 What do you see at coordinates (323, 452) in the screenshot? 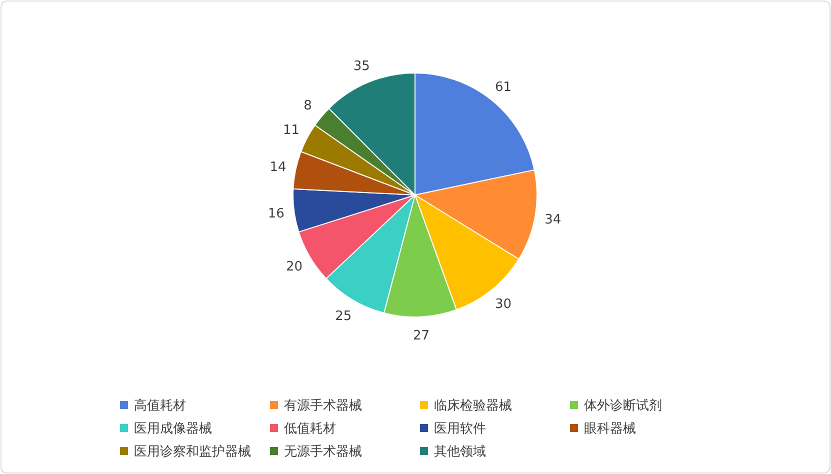
I see `legend-label: 无源手术器械` at bounding box center [323, 452].